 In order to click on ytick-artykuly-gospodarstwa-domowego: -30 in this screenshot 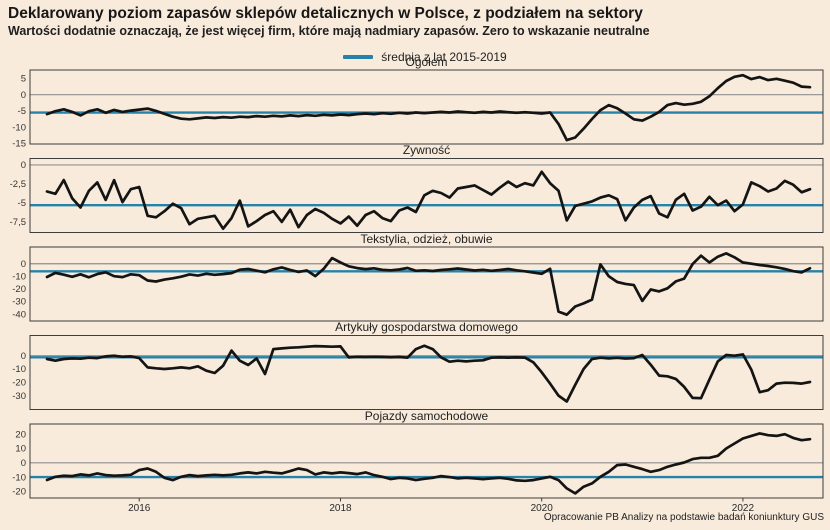, I will do `click(19, 396)`.